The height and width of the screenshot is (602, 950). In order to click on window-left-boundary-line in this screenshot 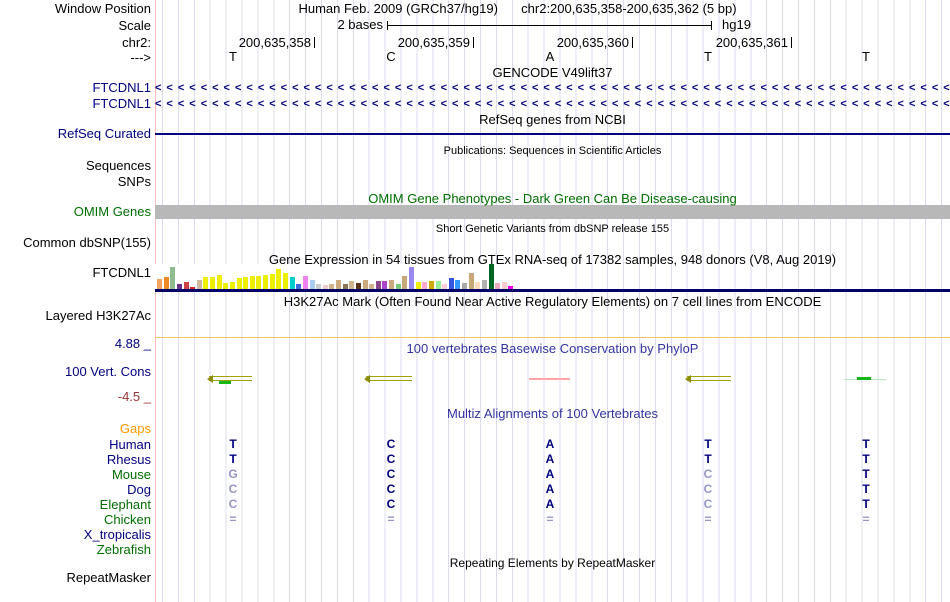, I will do `click(155, 301)`.